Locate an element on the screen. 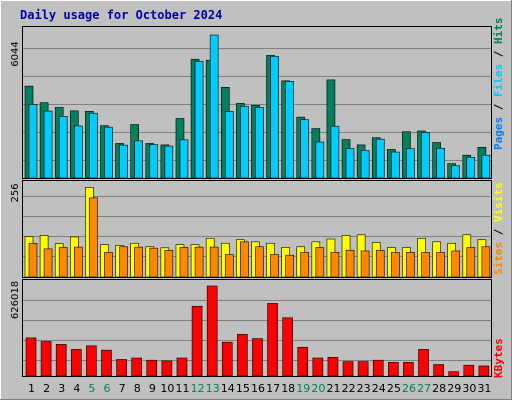 This screenshot has height=405, width=512. x-tick-label-1: 1 is located at coordinates (31, 388).